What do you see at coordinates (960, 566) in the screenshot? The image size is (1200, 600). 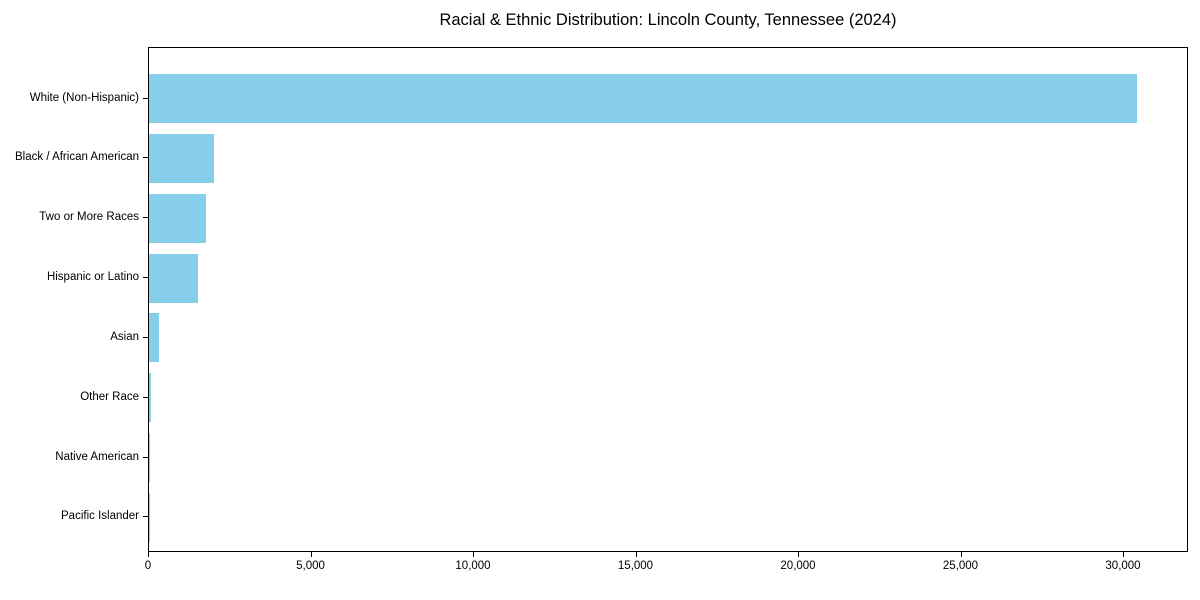 I see `x-tick-label: 25,000` at bounding box center [960, 566].